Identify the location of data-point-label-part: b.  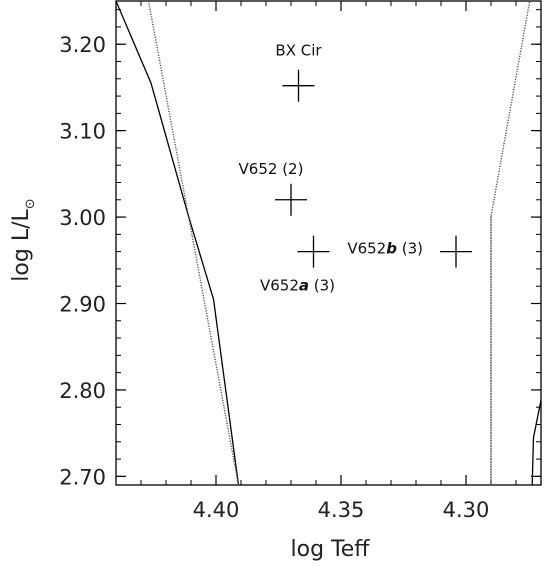
(391, 249).